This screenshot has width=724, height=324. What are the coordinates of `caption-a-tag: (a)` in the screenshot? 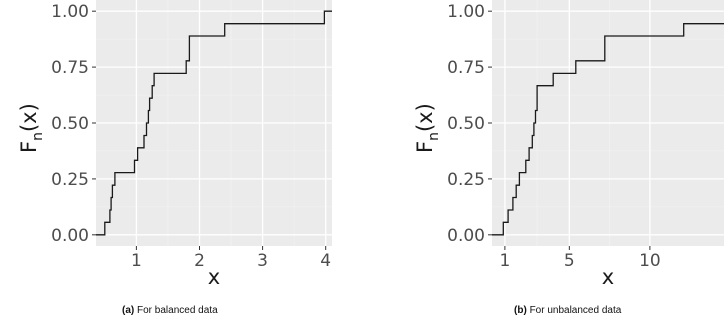 It's located at (128, 310).